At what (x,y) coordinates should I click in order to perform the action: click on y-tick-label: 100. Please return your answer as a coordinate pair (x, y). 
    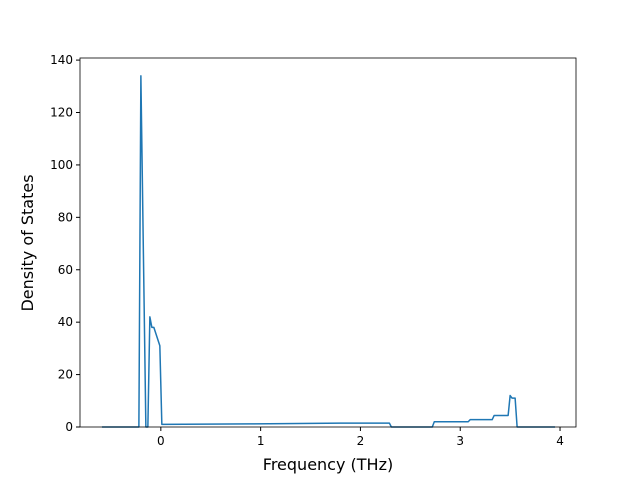
    Looking at the image, I should click on (61, 165).